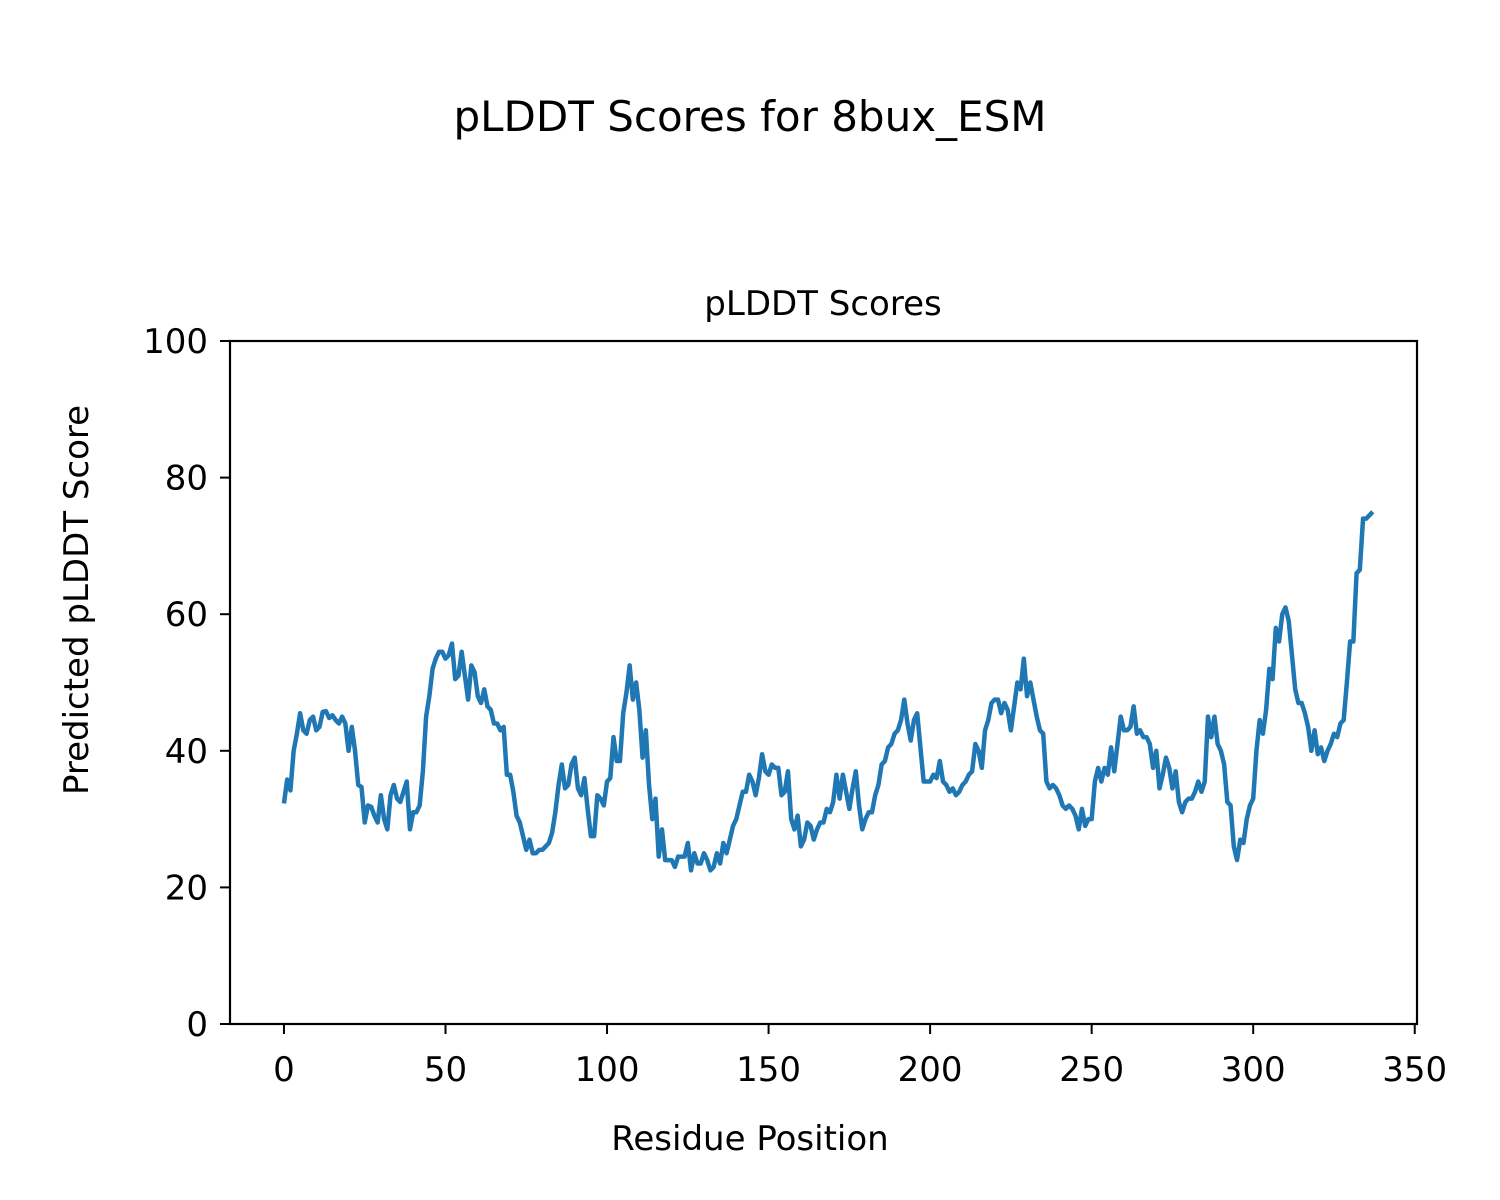  I want to click on figure-suptitle: pLDDT Scores for 8bux_ESM, so click(750, 116).